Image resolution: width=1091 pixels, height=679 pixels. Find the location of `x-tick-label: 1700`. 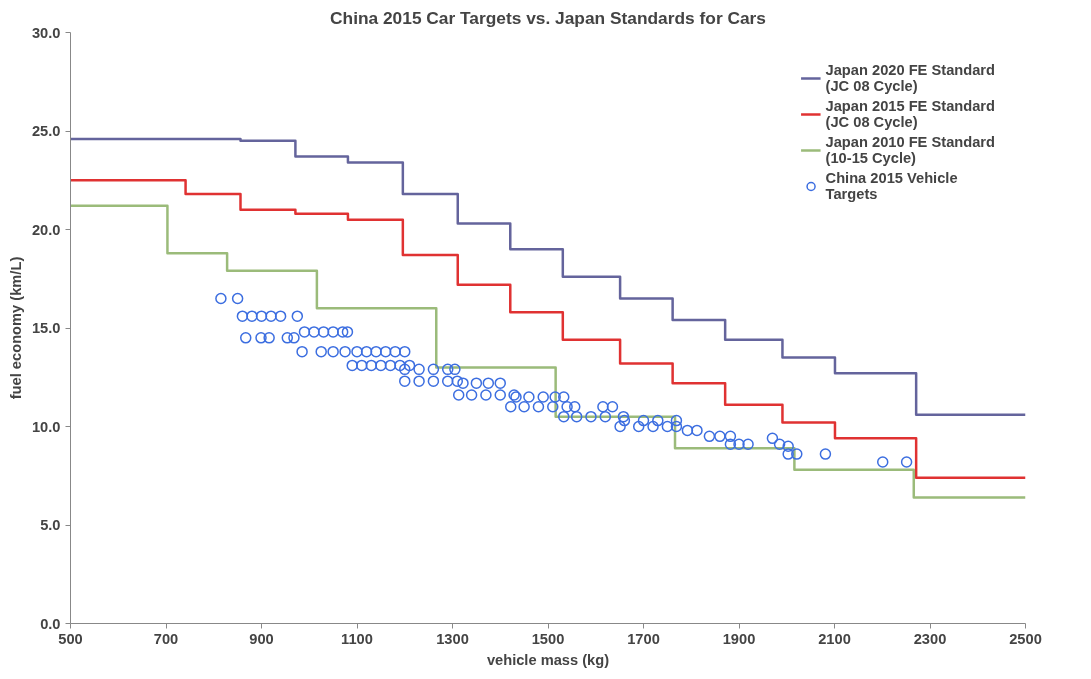

x-tick-label: 1700 is located at coordinates (643, 638).